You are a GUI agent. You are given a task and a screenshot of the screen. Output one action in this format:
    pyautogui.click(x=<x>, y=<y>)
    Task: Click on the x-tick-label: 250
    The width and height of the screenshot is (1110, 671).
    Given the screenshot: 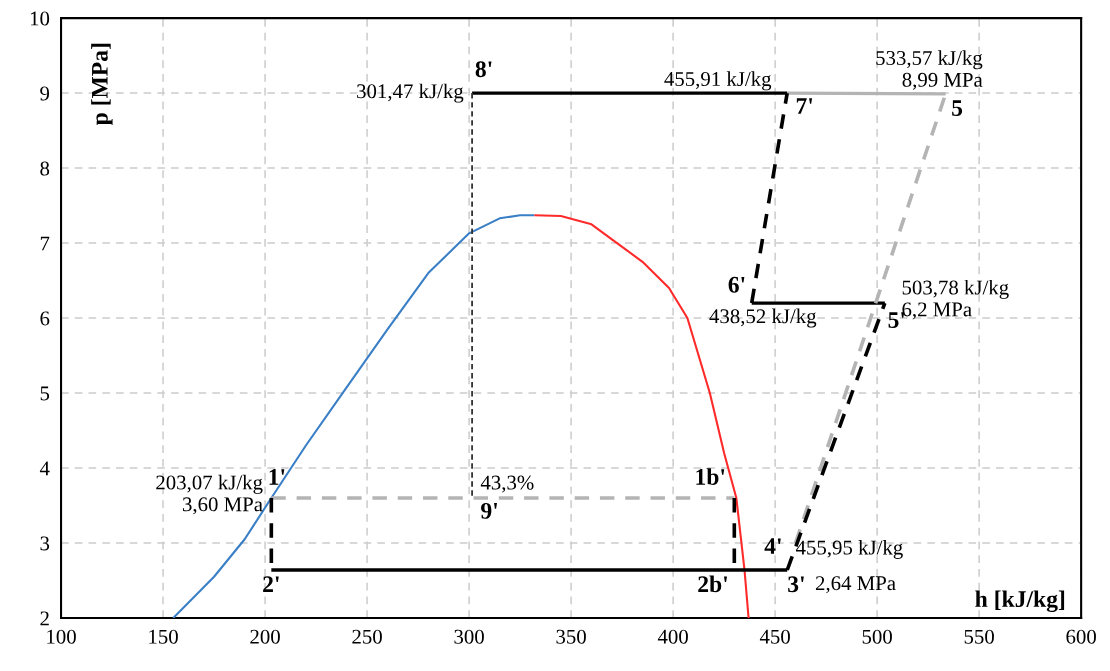 What is the action you would take?
    pyautogui.click(x=367, y=636)
    